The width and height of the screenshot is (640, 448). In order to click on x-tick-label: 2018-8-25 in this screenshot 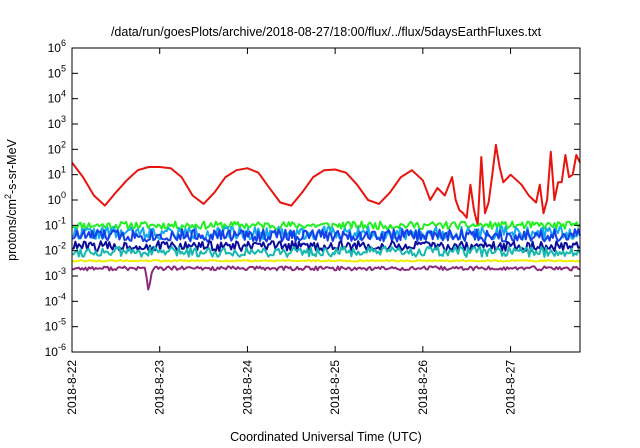, I will do `click(335, 387)`.